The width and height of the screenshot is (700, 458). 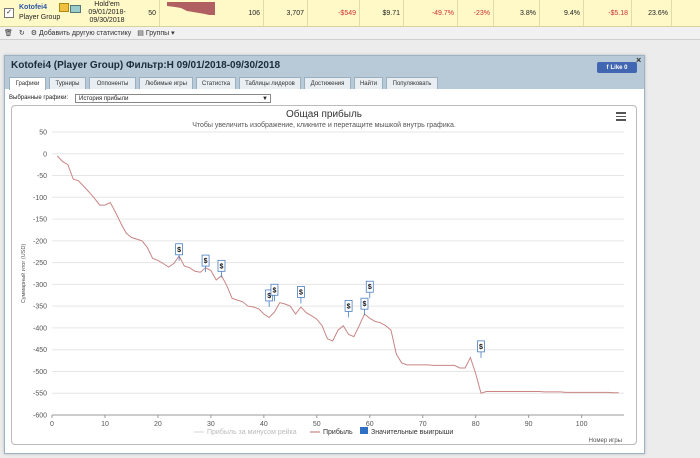 I want to click on y-tick-label: -400, so click(x=40, y=328).